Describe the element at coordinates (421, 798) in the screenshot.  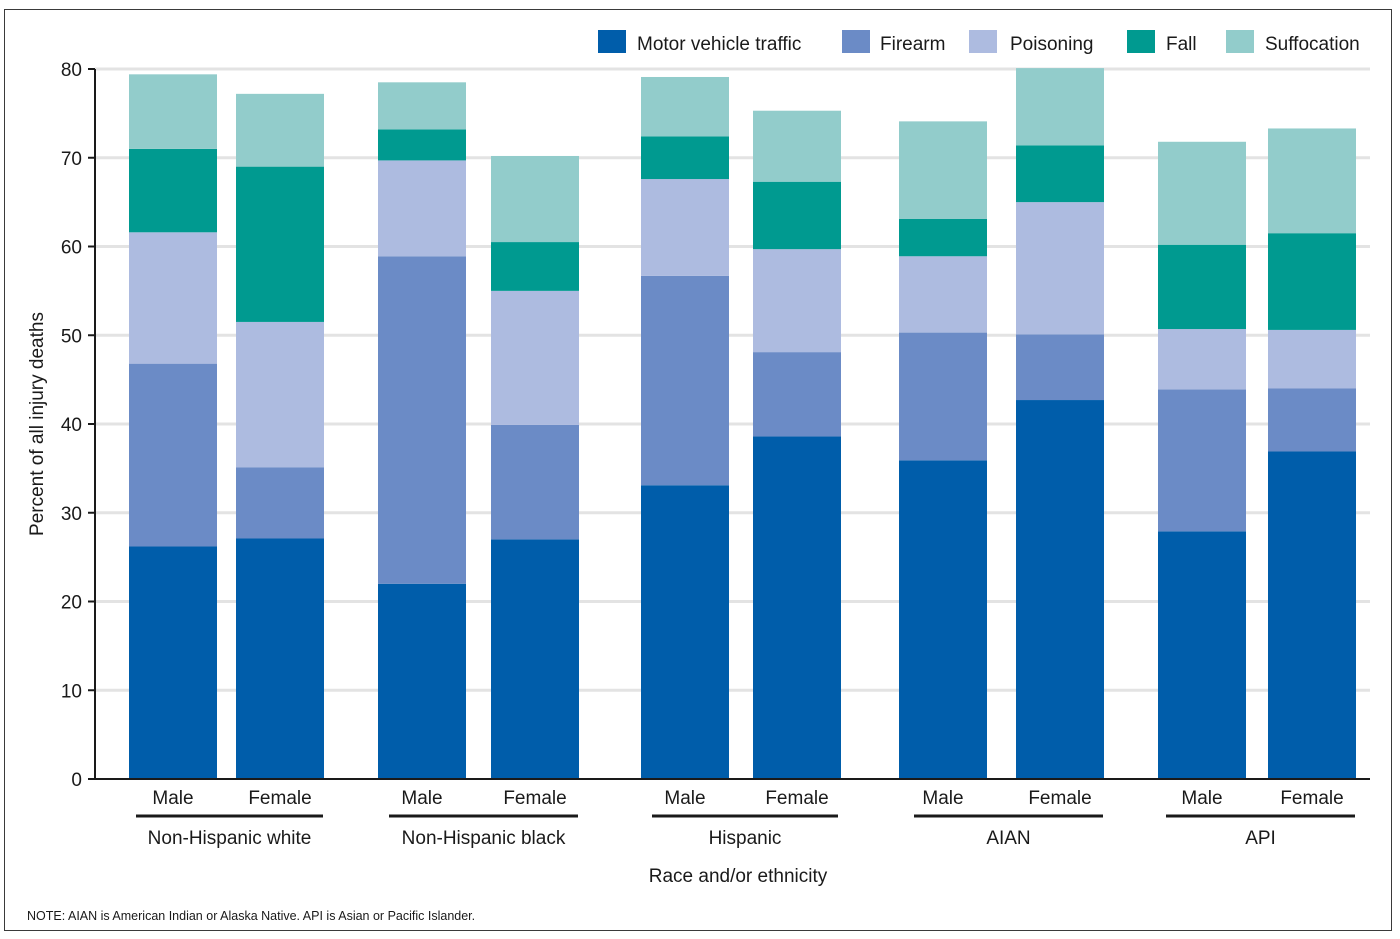
I see `x-subcategory-label-2: Male` at that location.